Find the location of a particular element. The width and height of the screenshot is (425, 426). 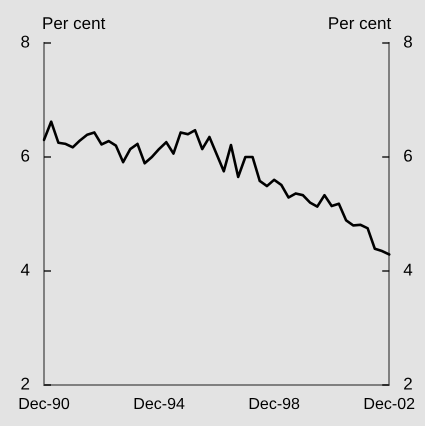

y-tick-label: 2 is located at coordinates (25, 384).